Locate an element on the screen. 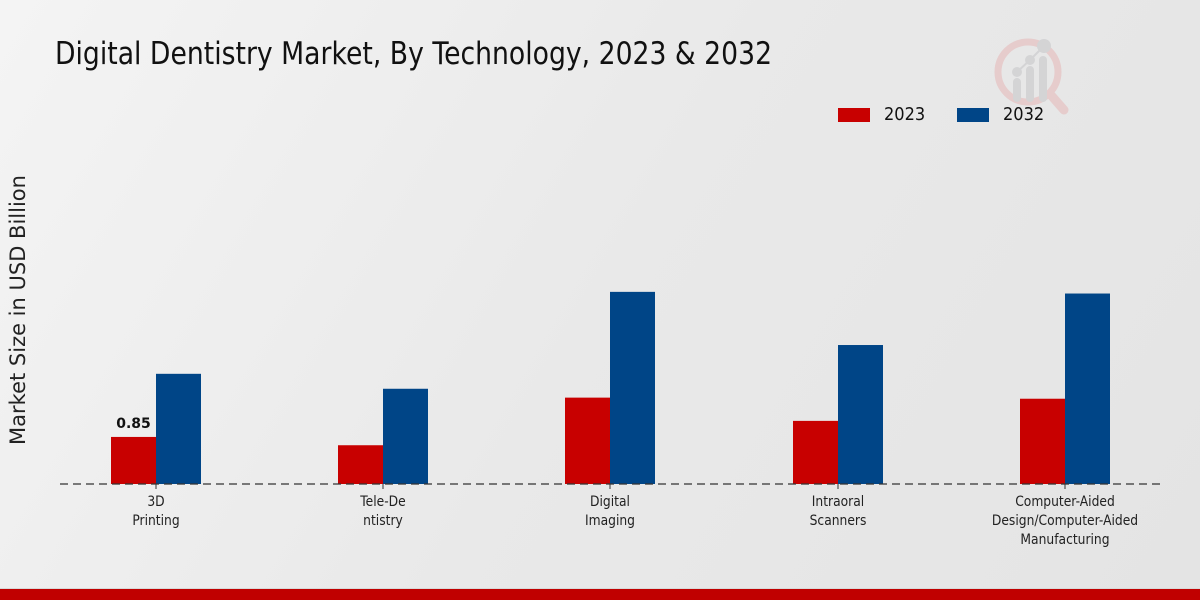 The height and width of the screenshot is (600, 1200). x-tick-label-2: Digital Imaging is located at coordinates (610, 511).